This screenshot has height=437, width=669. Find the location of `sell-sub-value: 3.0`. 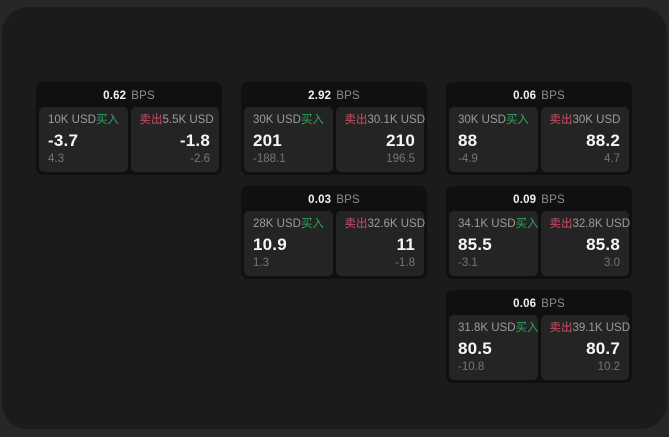

sell-sub-value: 3.0 is located at coordinates (612, 263).